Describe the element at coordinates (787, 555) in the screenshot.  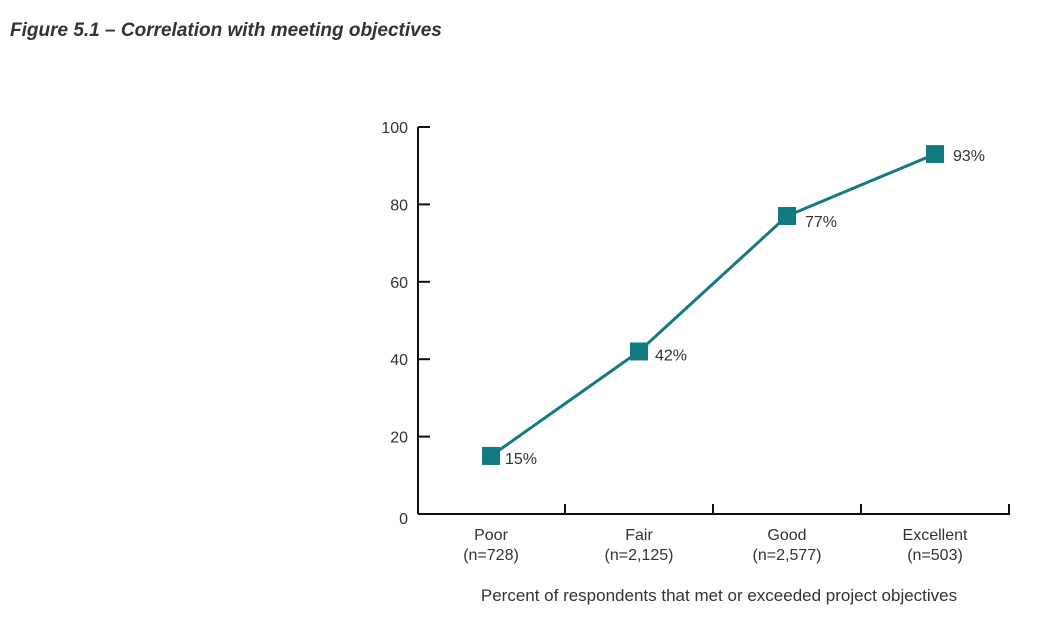
I see `x-category-sublabel: (n=2,577)` at that location.